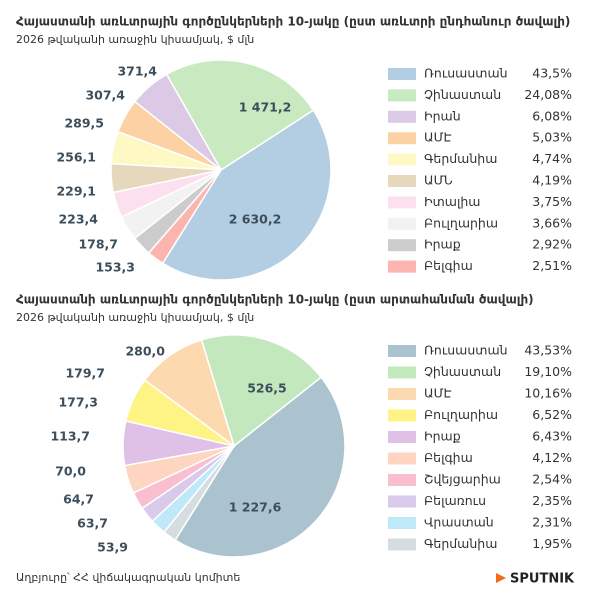  Describe the element at coordinates (84, 123) in the screenshot. I see `value-label: 289,5` at that location.